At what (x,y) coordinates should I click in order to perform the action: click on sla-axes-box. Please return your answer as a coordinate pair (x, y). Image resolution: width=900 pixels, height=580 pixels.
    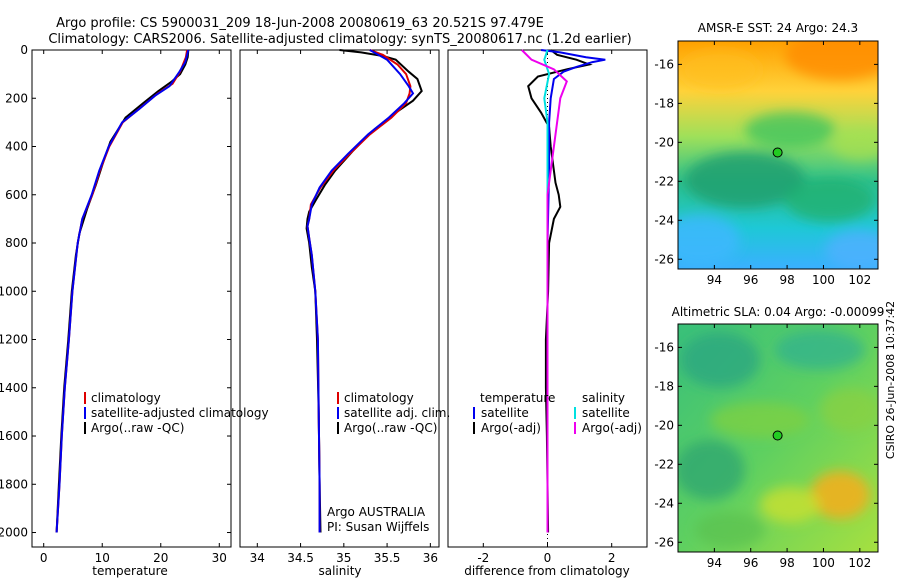
    Looking at the image, I should click on (778, 438).